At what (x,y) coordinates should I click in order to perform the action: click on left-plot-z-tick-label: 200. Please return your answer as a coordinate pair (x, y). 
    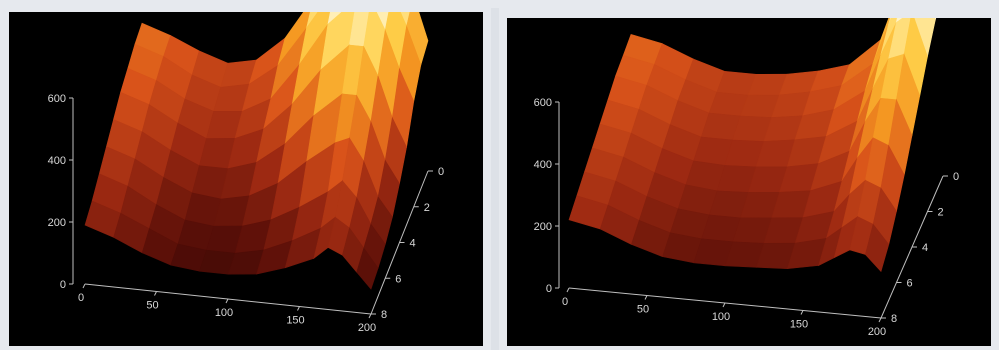
    Looking at the image, I should click on (57, 223).